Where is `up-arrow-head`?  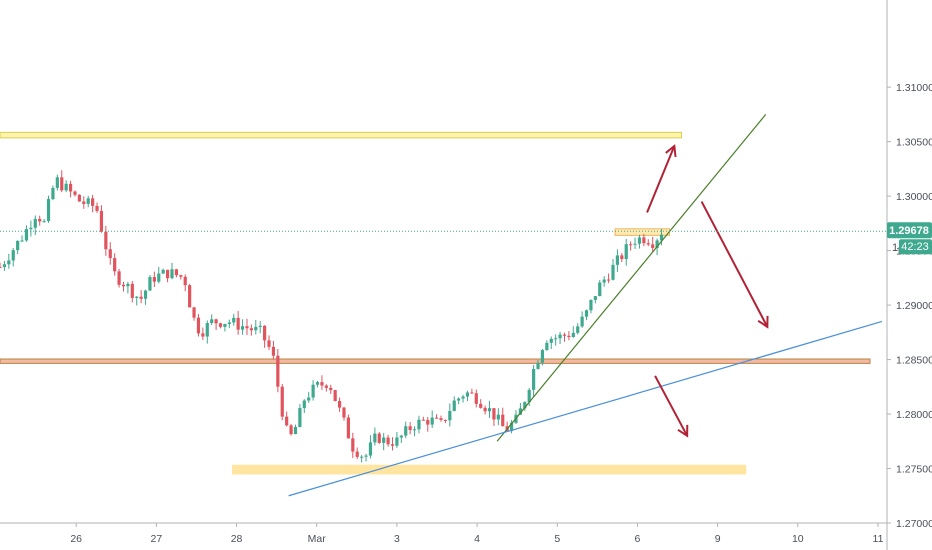
up-arrow-head is located at coordinates (671, 151).